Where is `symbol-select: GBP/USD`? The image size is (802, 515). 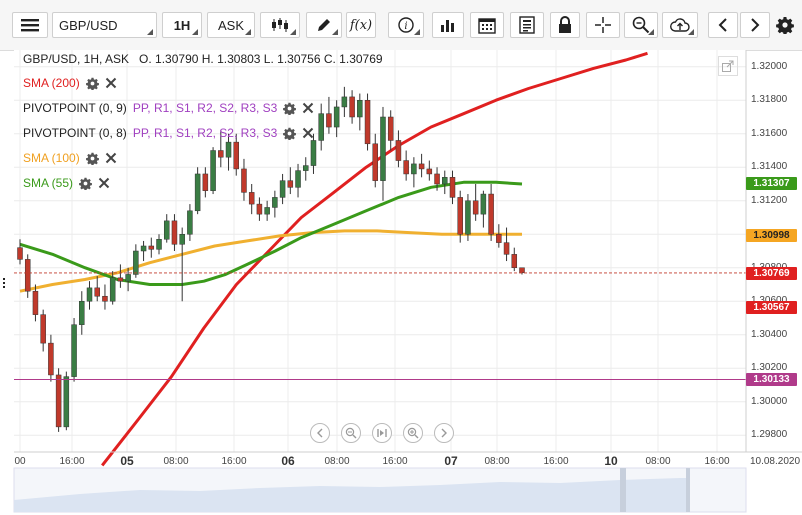 symbol-select: GBP/USD is located at coordinates (104, 25).